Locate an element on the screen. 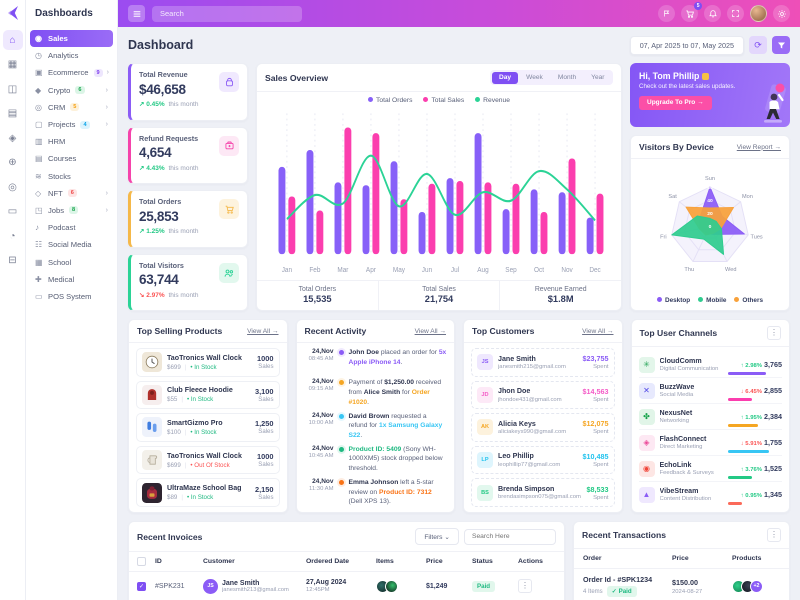  rail-diamond-icon: ◈ is located at coordinates (12, 138).